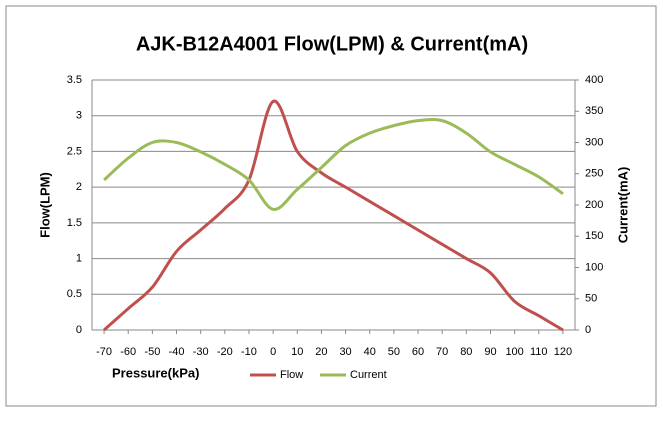 Image resolution: width=664 pixels, height=430 pixels. I want to click on y-tick-label: 0.5, so click(74, 294).